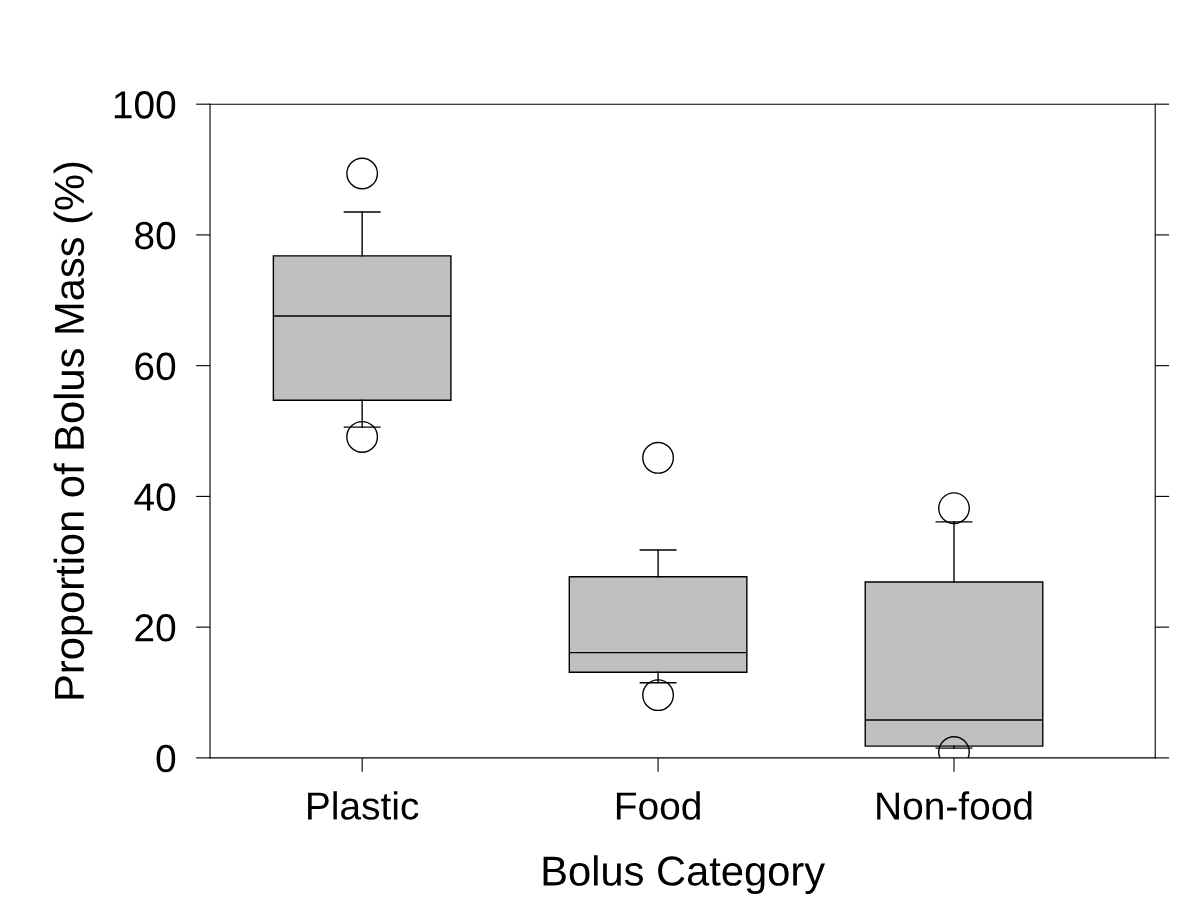  What do you see at coordinates (155, 628) in the screenshot?
I see `y-tick-label: 20` at bounding box center [155, 628].